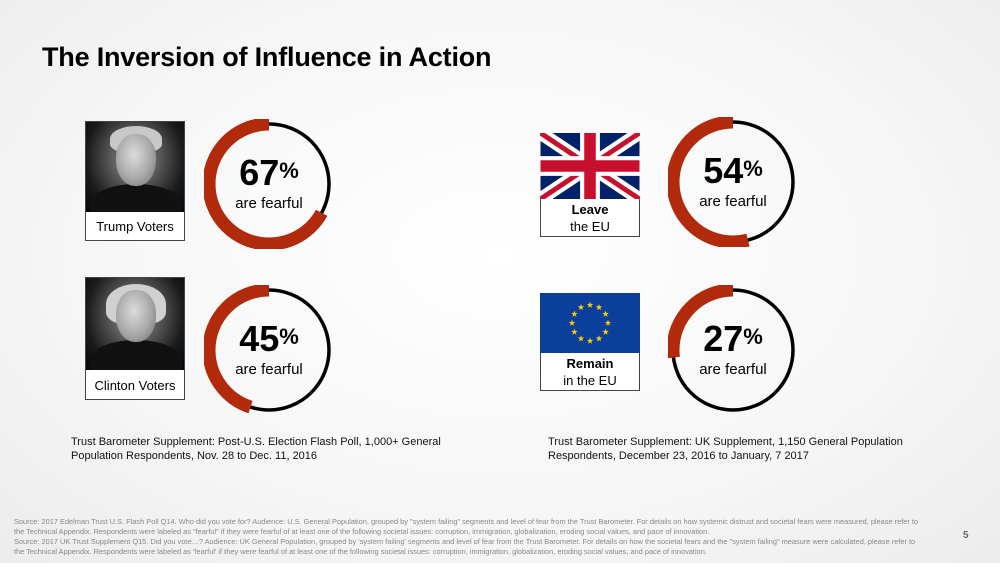 This screenshot has height=563, width=1000. I want to click on leave-ring-svg, so click(733, 182).